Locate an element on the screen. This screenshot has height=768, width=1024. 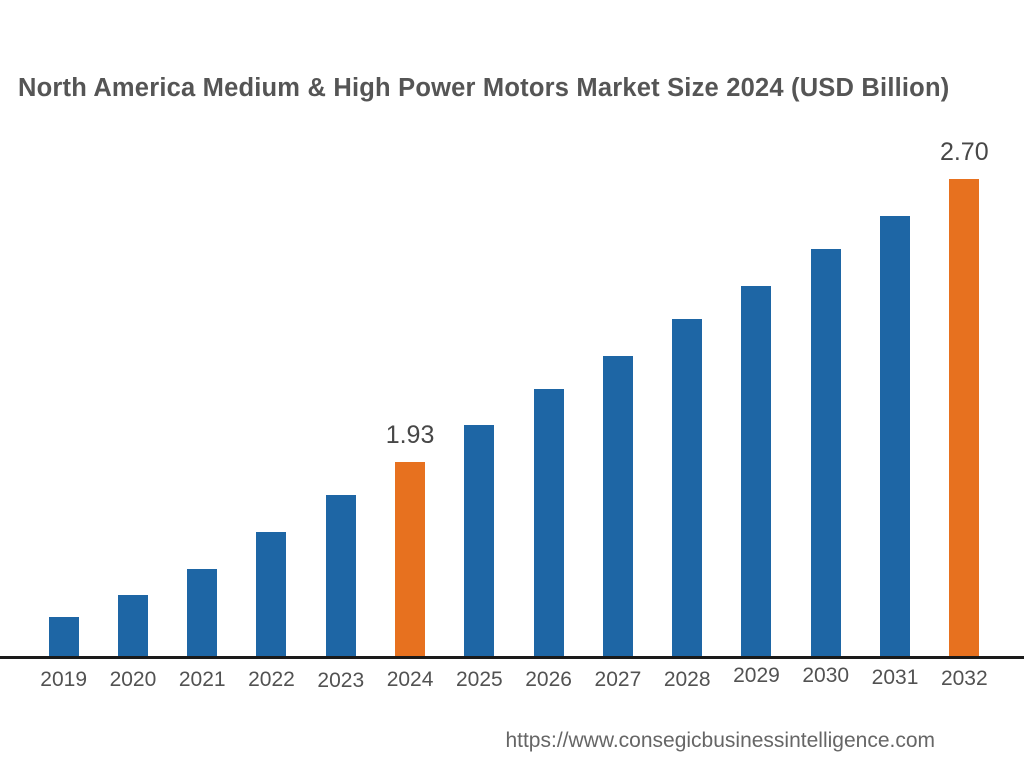
bar-2029 is located at coordinates (756, 471).